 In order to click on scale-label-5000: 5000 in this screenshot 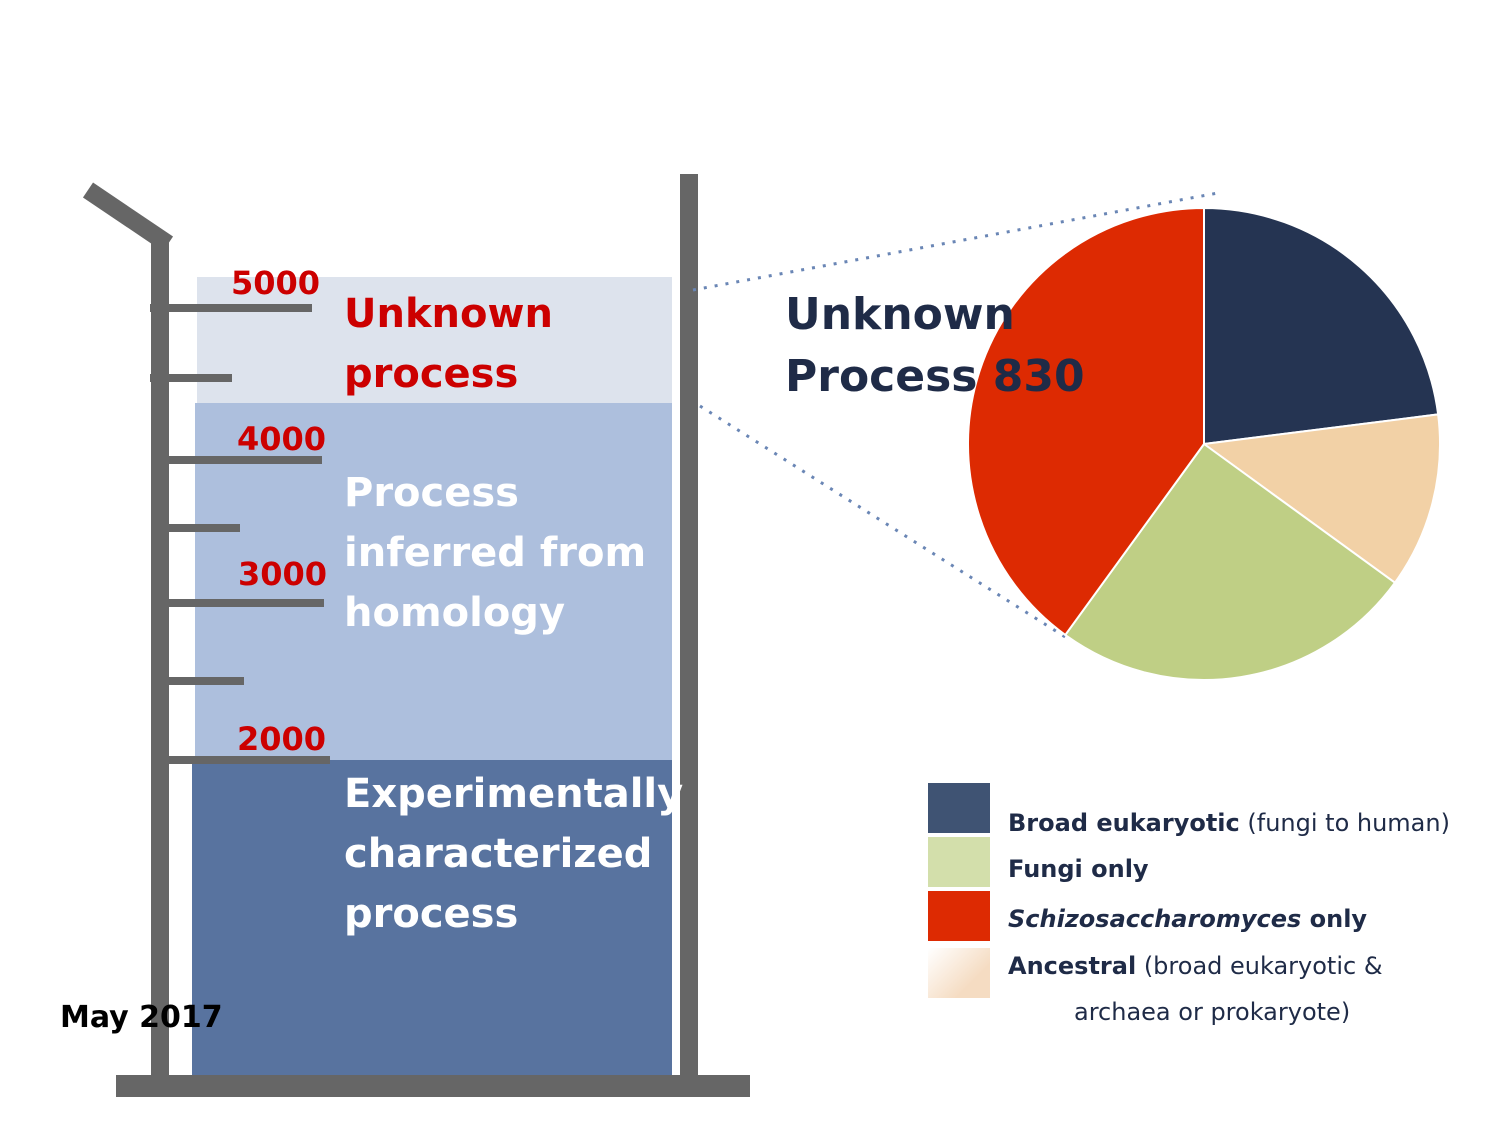, I will do `click(276, 283)`.